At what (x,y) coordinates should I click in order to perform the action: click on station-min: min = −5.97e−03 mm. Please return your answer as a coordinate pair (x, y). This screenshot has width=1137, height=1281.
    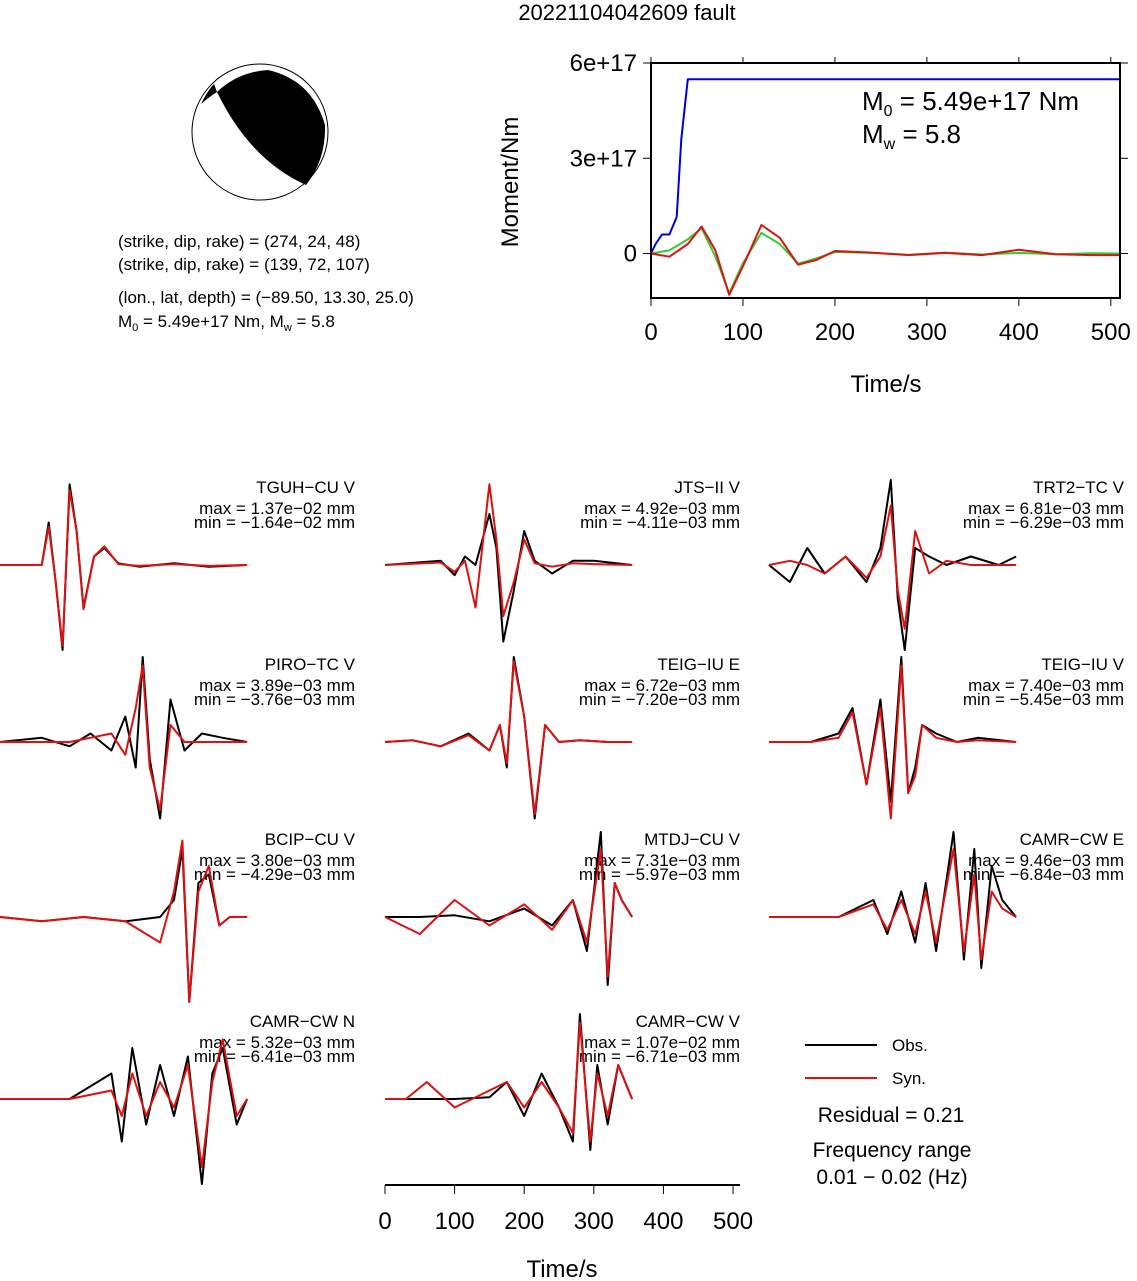
    Looking at the image, I should click on (659, 874).